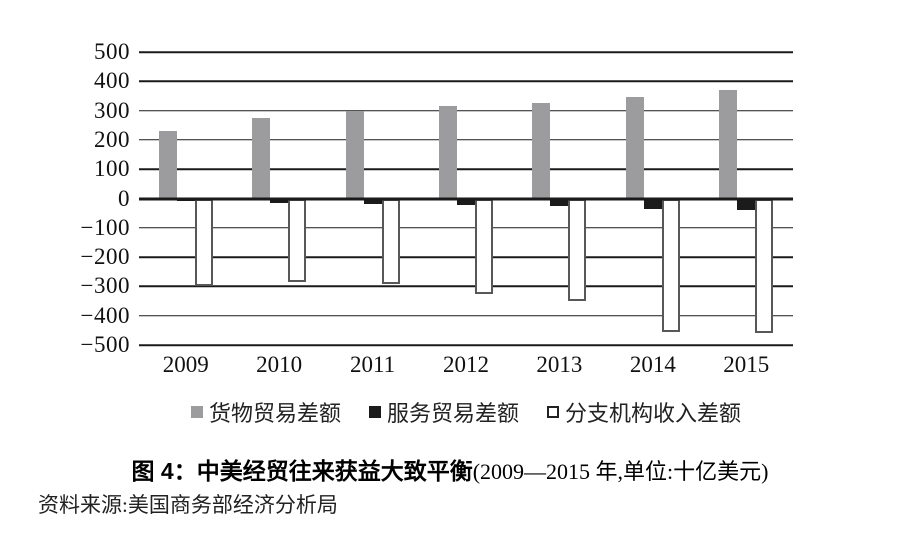 The image size is (900, 535). Describe the element at coordinates (279, 364) in the screenshot. I see `x-tick-2010: 2010` at that location.